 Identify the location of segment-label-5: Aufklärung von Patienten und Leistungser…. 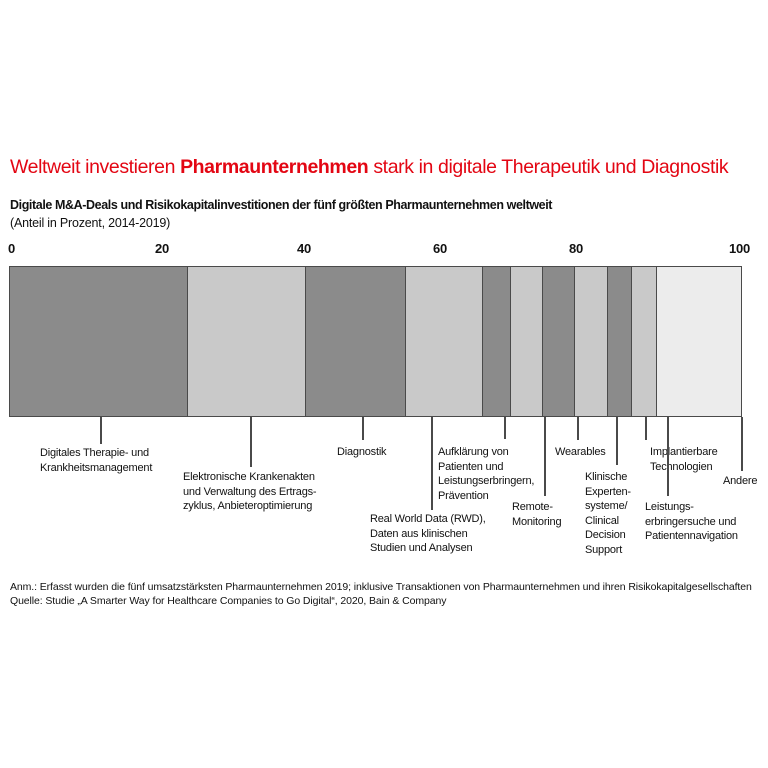
(486, 474).